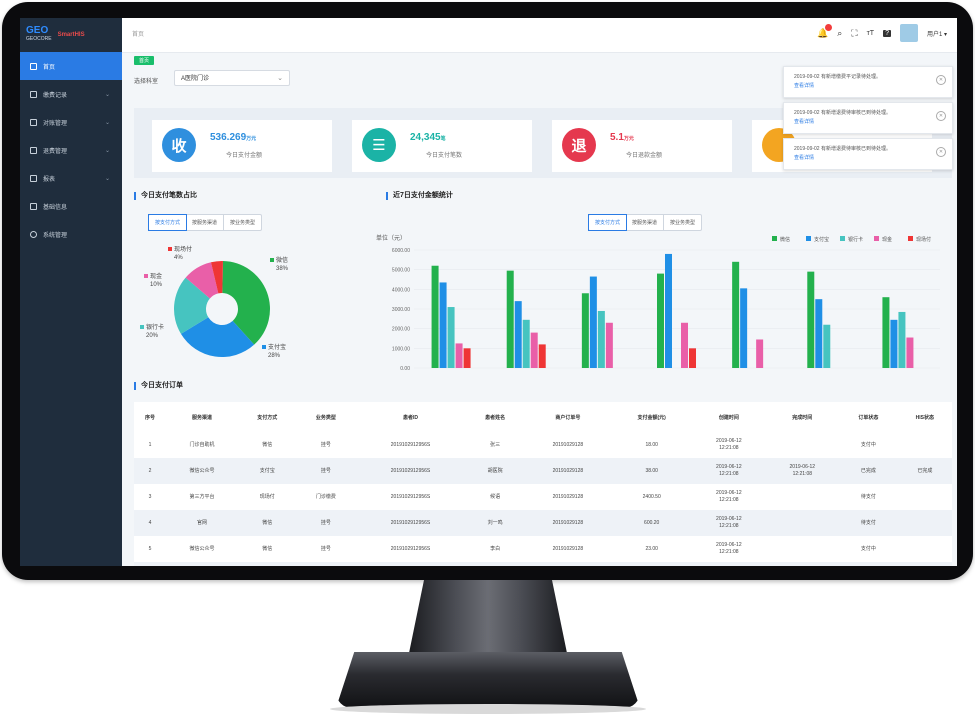 Image resolution: width=975 pixels, height=721 pixels. Describe the element at coordinates (459, 355) in the screenshot. I see `bar-现金-12-01` at that location.